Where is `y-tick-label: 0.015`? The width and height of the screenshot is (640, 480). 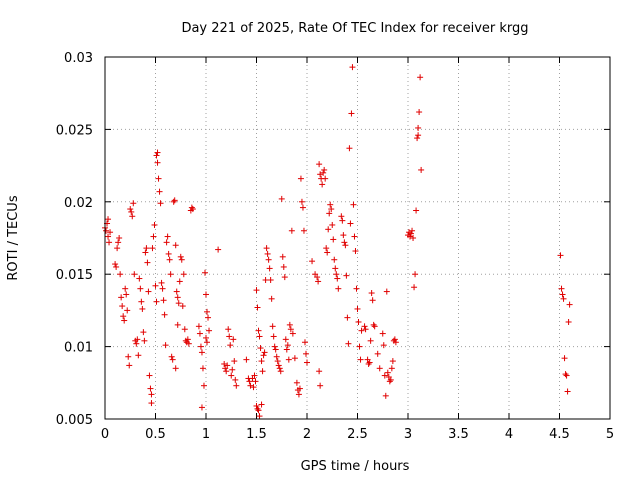 y-tick-label: 0.015 is located at coordinates (74, 275).